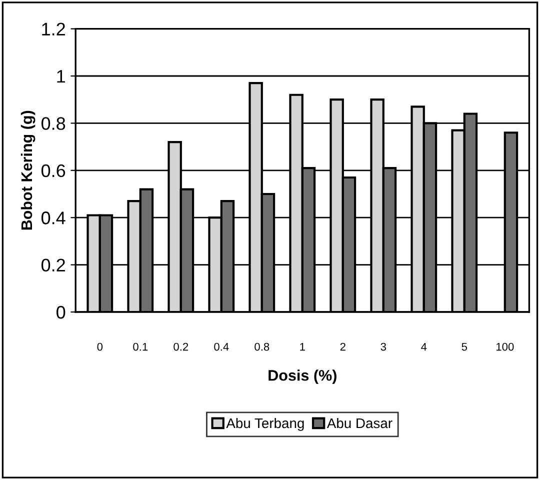 Image resolution: width=540 pixels, height=480 pixels. Describe the element at coordinates (343, 346) in the screenshot. I see `x-tick-label: 2` at that location.